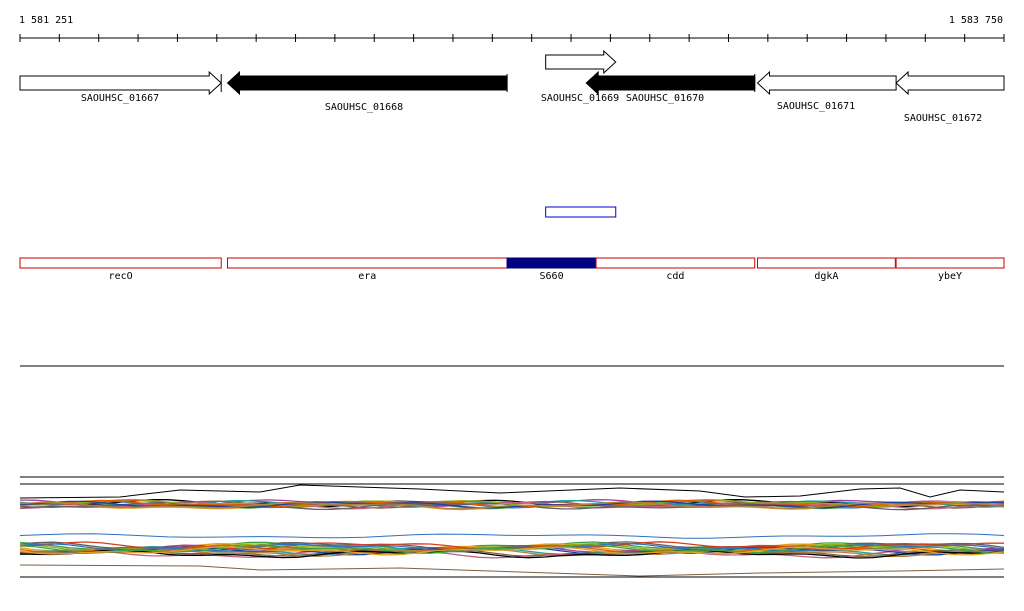  What do you see at coordinates (46, 20) in the screenshot?
I see `ruler-start-label: 1 581 251` at bounding box center [46, 20].